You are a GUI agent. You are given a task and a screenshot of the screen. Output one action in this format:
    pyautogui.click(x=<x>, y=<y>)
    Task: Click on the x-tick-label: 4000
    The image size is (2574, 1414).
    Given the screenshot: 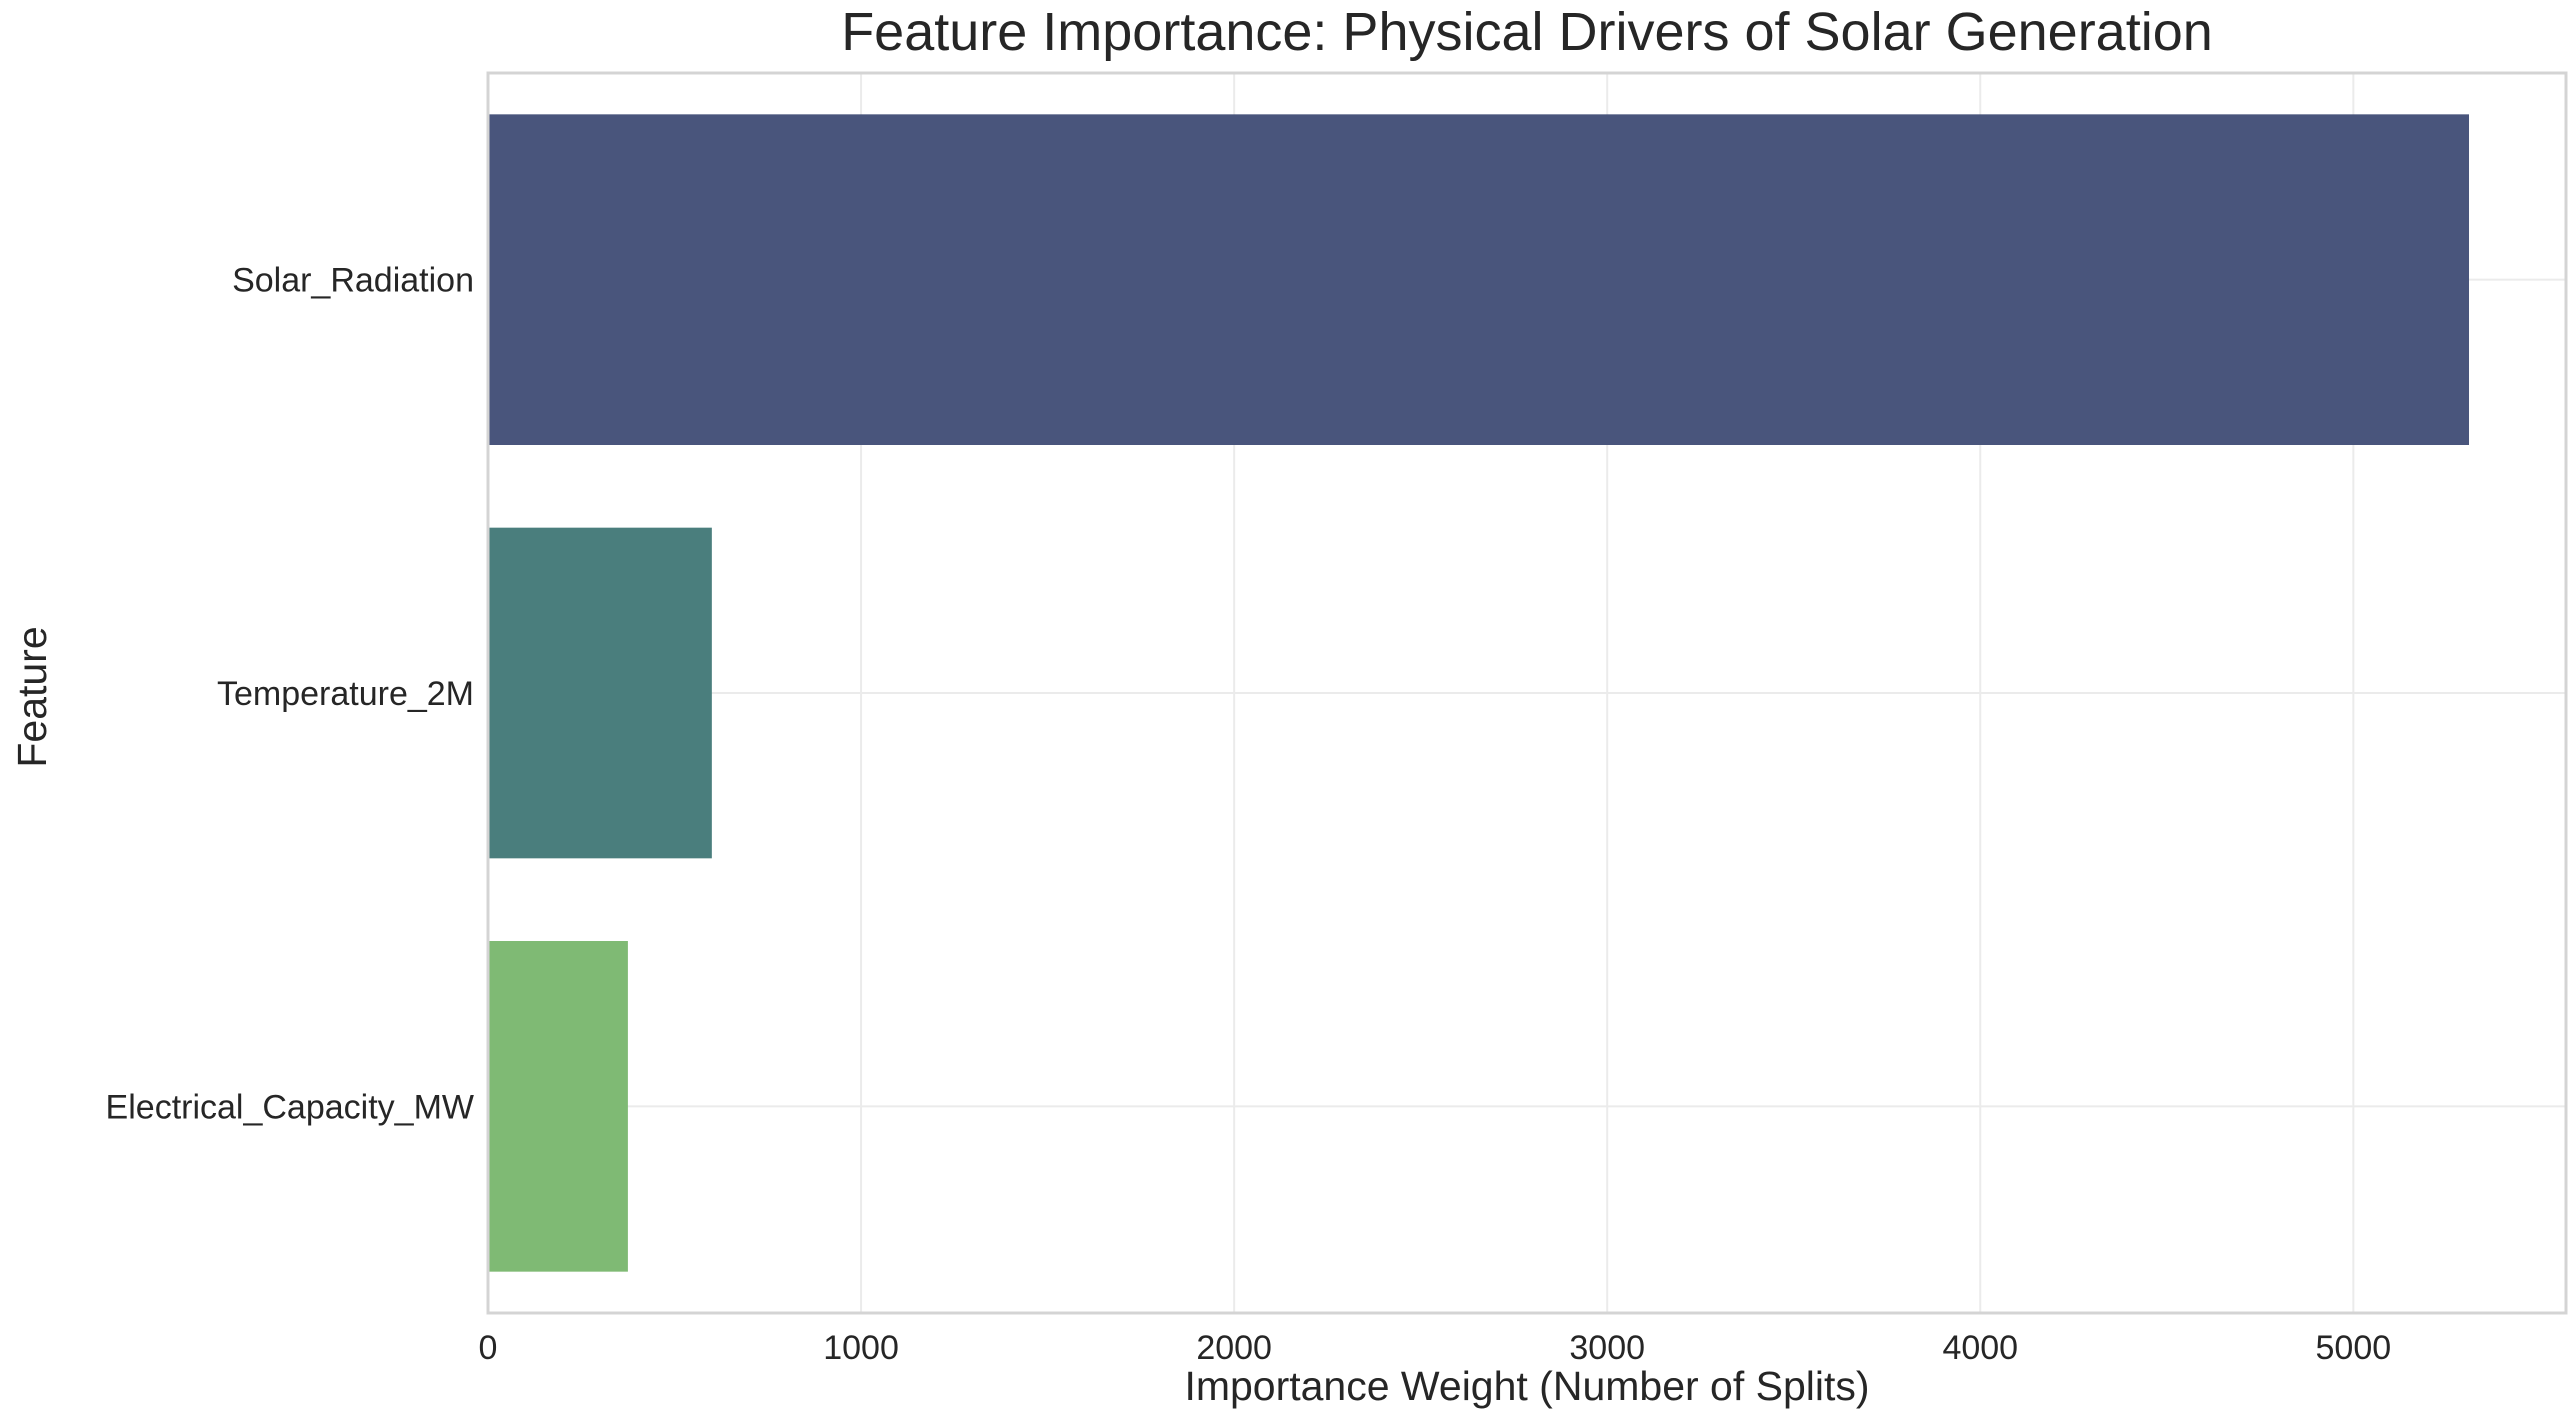 What is the action you would take?
    pyautogui.click(x=1980, y=1348)
    